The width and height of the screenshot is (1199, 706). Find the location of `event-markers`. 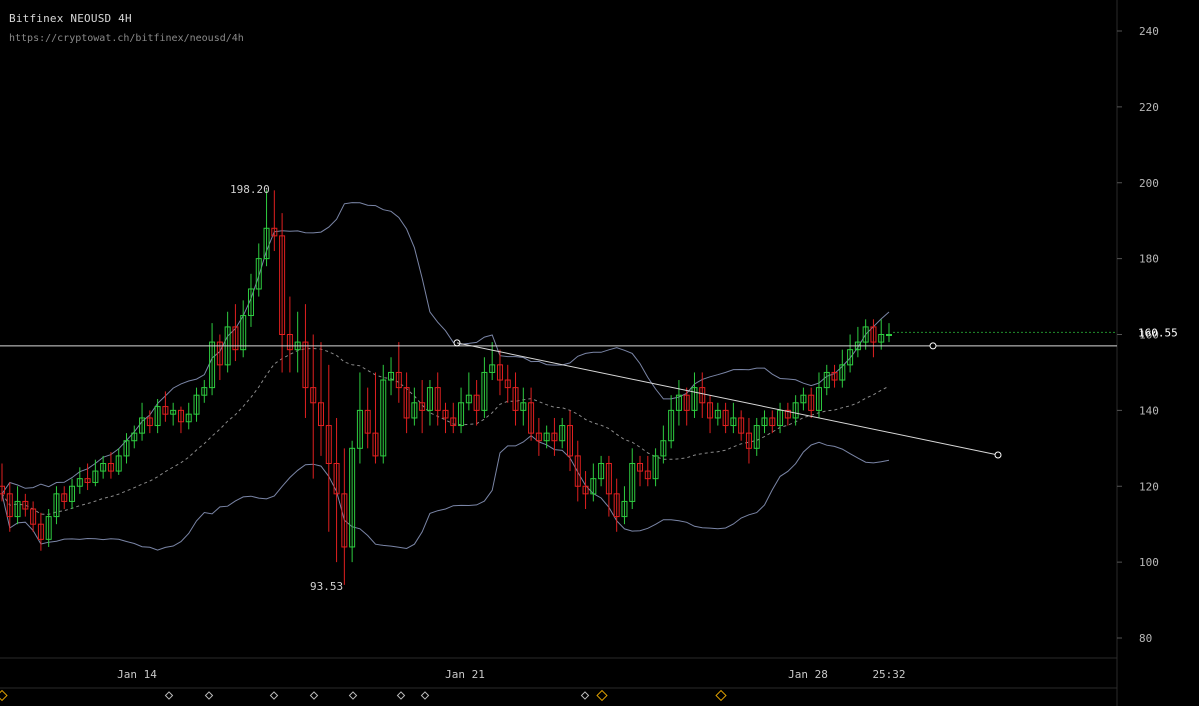

event-markers is located at coordinates (363, 695).